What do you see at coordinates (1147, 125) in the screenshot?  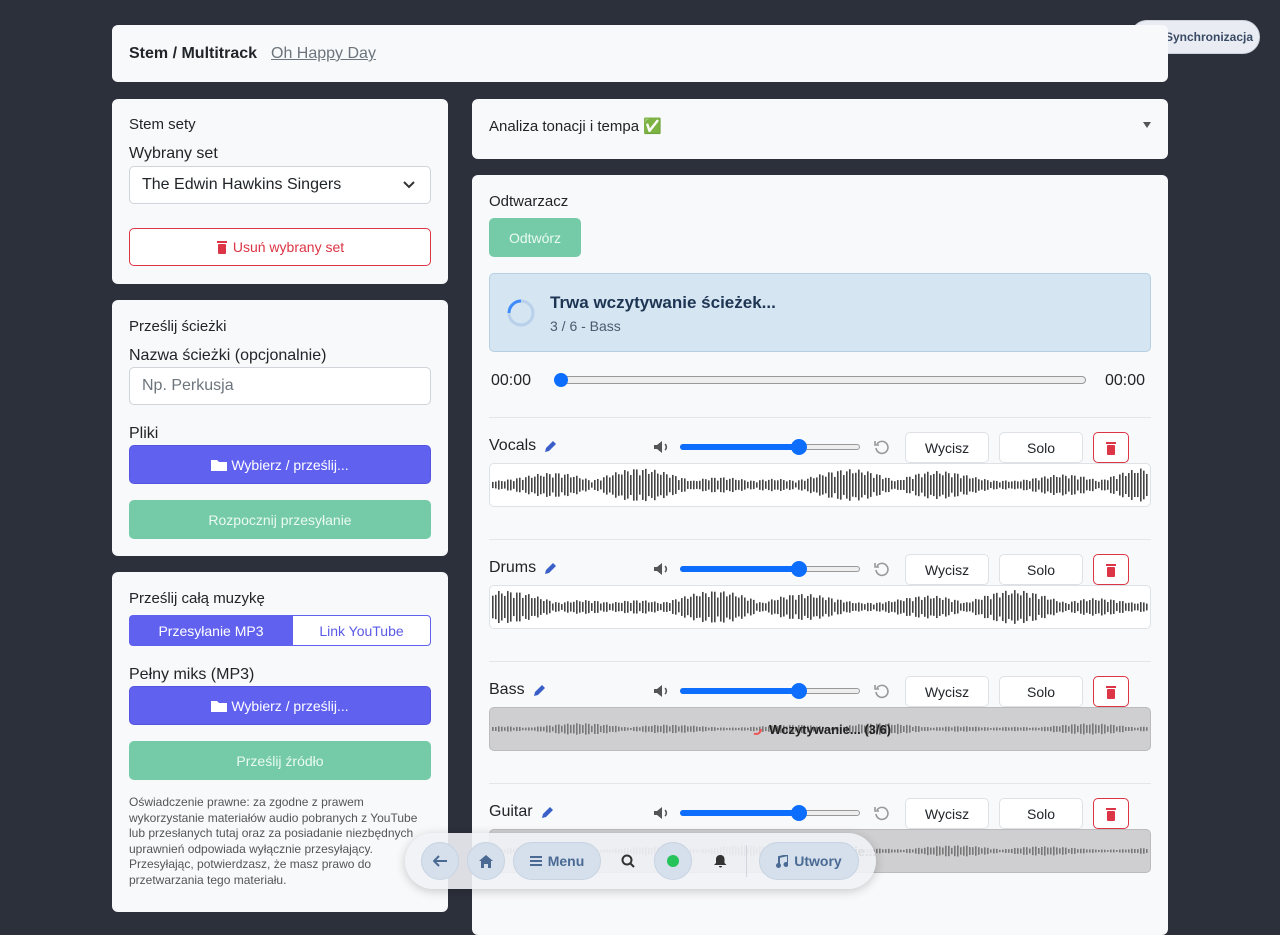 I see `expand-caret` at bounding box center [1147, 125].